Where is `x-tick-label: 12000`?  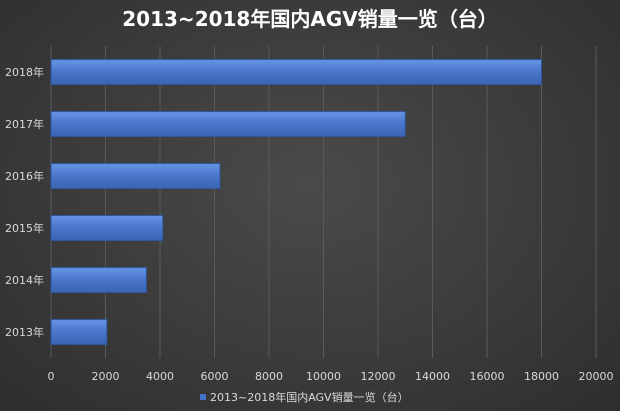
x-tick-label: 12000 is located at coordinates (378, 376).